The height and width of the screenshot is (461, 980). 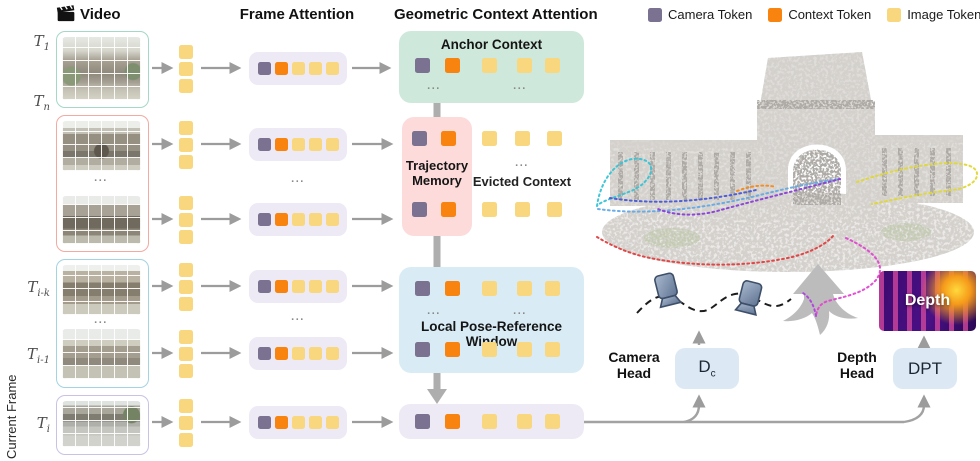 What do you see at coordinates (830, 14) in the screenshot?
I see `legend-context-label: Context Token` at bounding box center [830, 14].